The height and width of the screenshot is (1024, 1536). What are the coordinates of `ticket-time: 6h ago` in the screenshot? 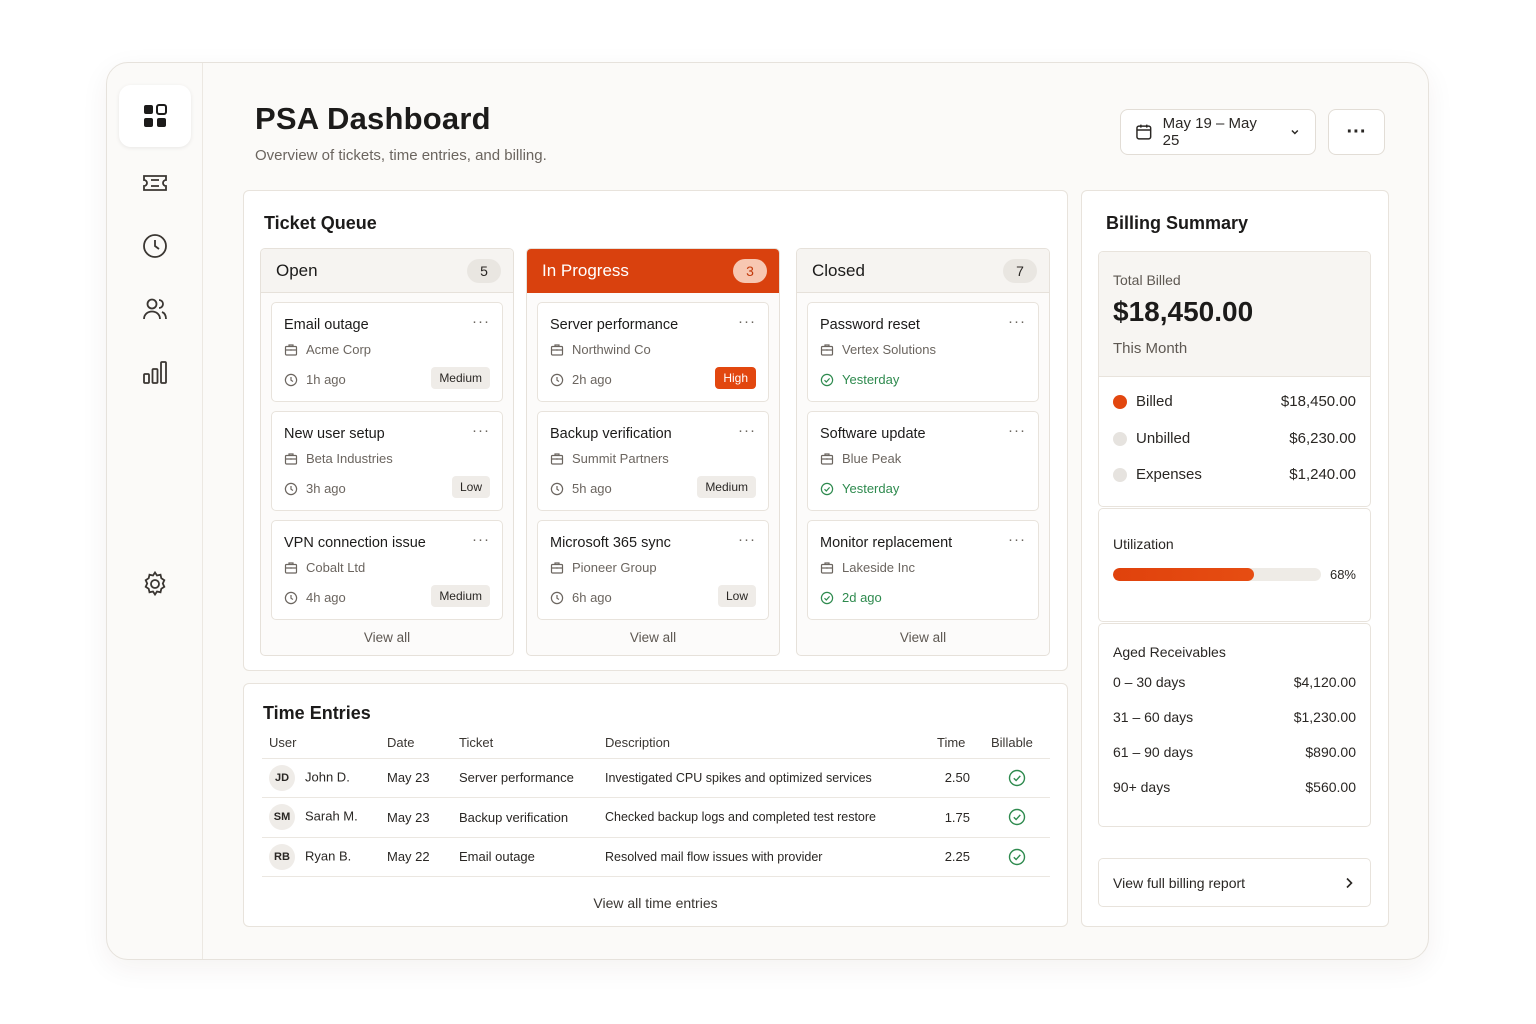 It's located at (581, 597).